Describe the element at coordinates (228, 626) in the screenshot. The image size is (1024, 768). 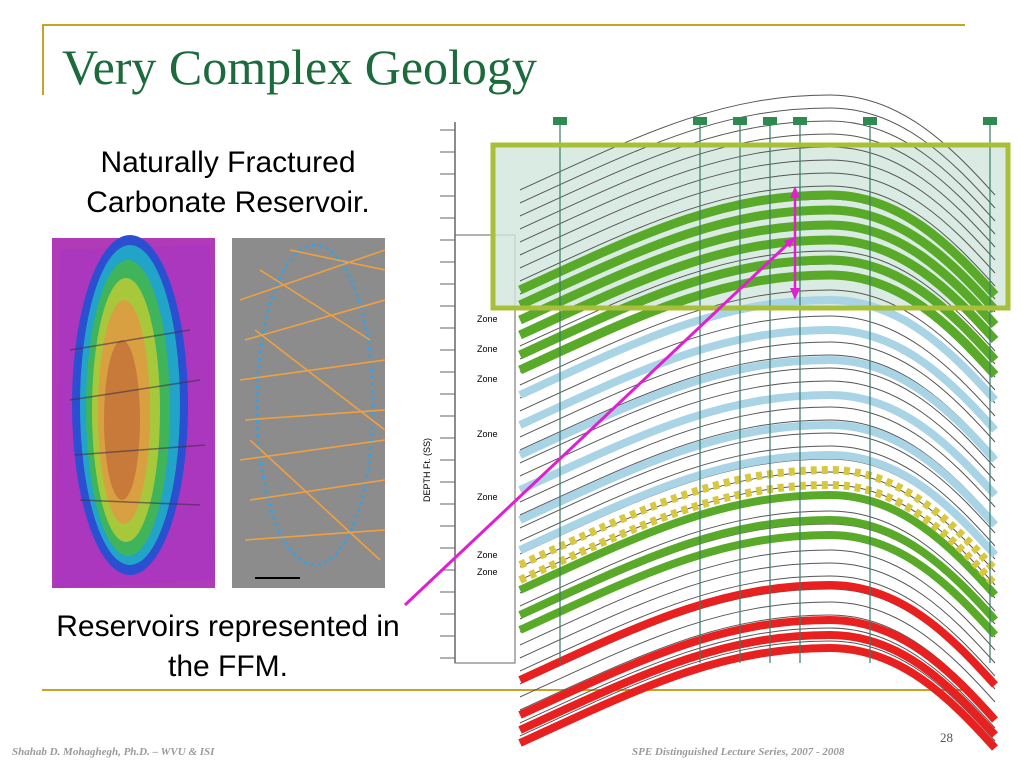
I see `caption-line: Reservoirs represented in` at that location.